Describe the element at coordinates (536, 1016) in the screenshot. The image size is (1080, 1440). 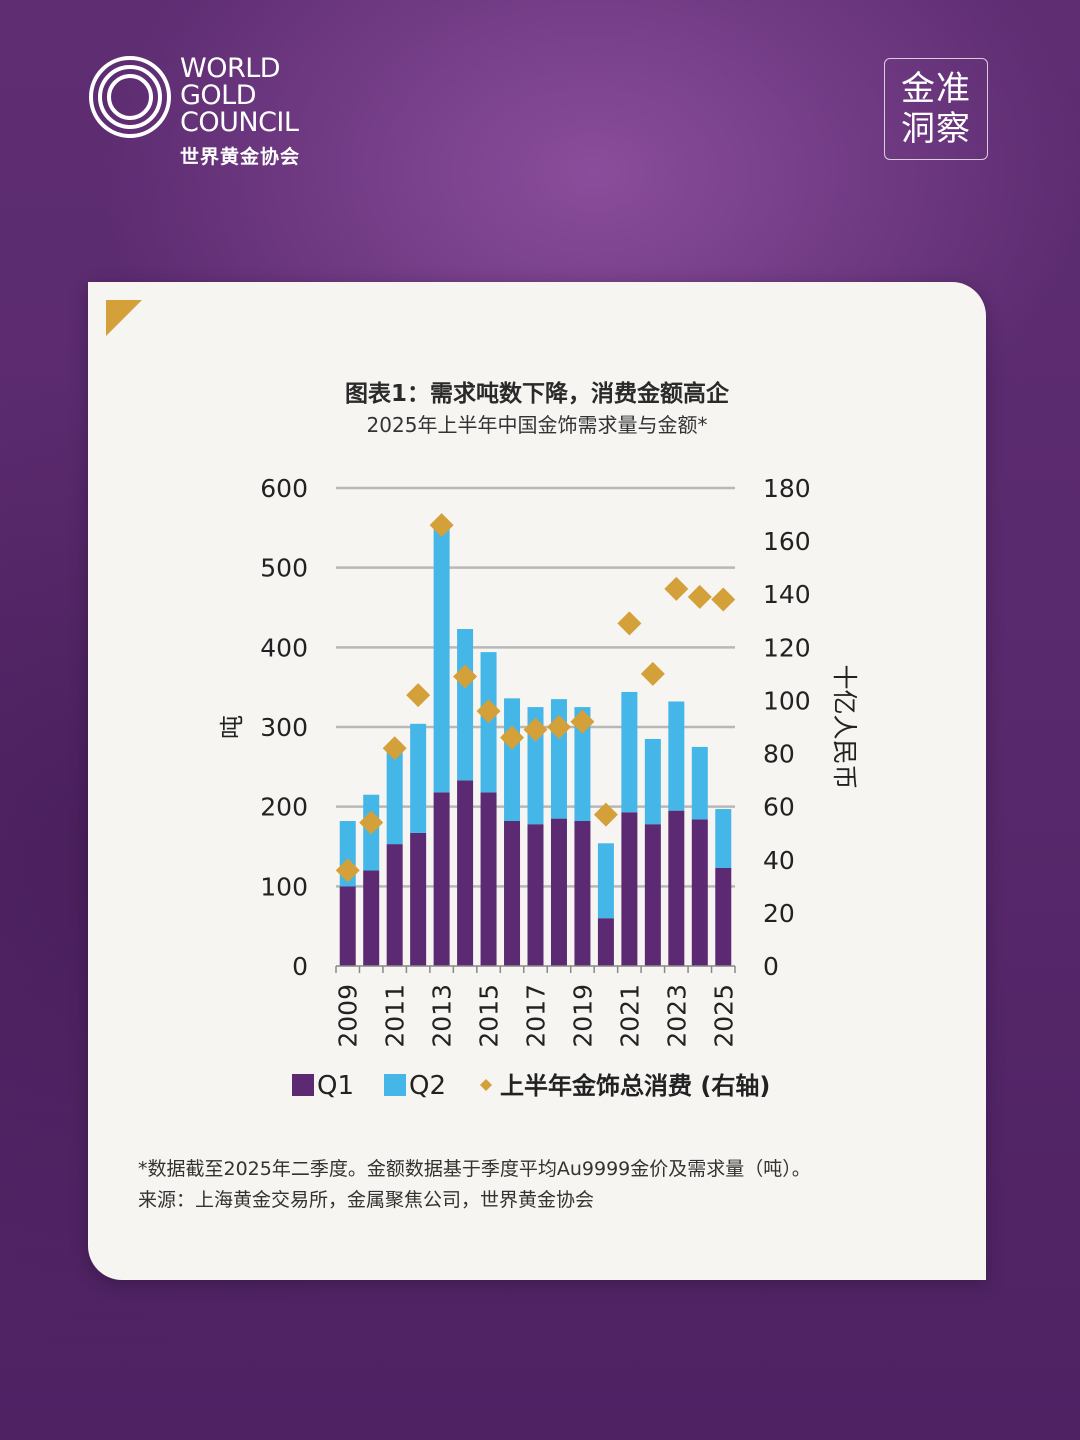
I see `x-tick-label: 2017` at that location.